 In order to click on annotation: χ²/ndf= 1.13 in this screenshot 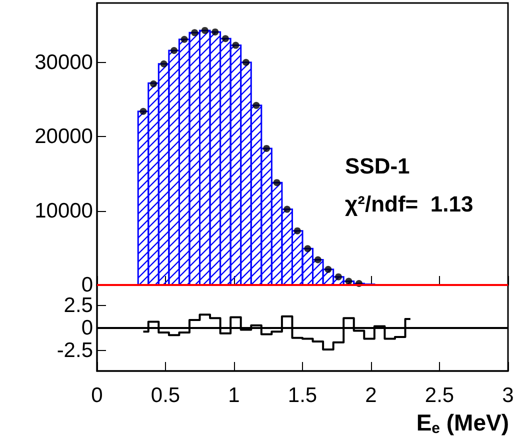, I will do `click(409, 204)`.